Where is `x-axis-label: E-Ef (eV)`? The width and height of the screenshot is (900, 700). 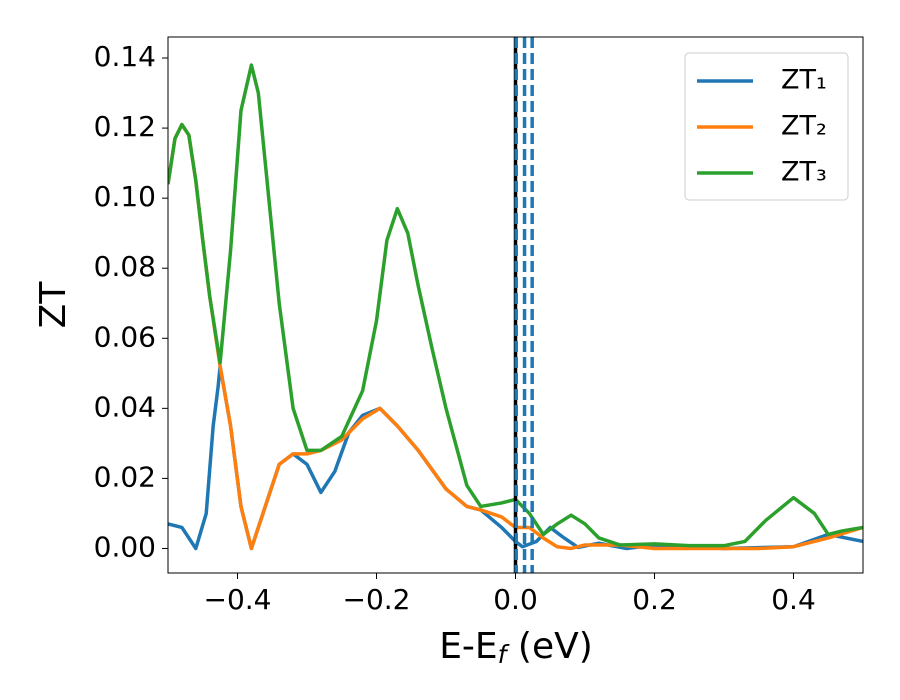
x-axis-label: E-Ef (eV) is located at coordinates (516, 647).